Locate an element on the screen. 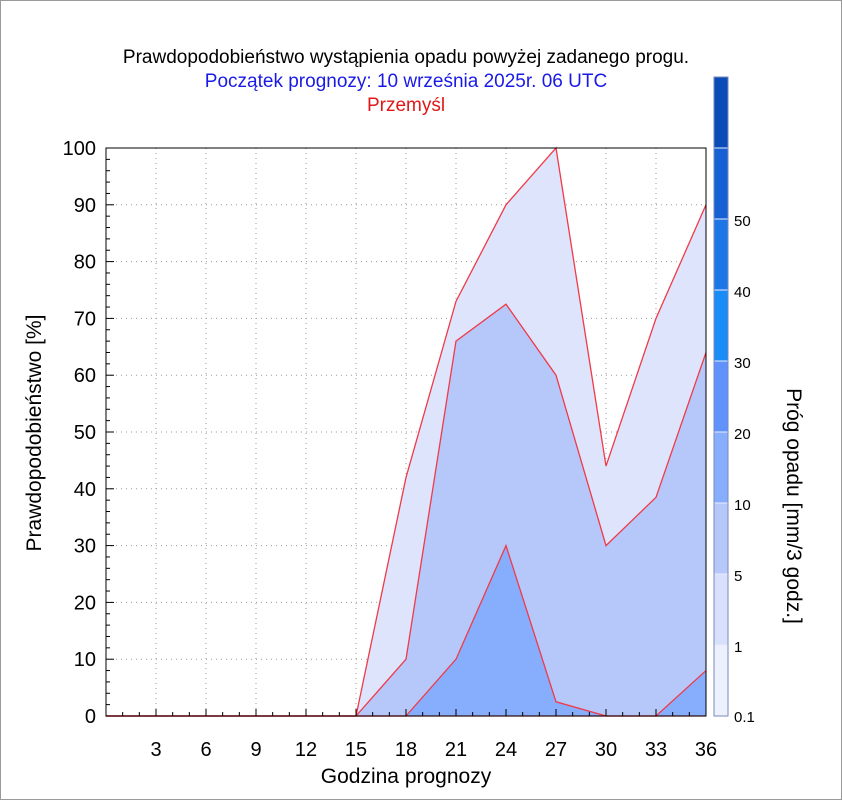  x-tick-label: 24 is located at coordinates (506, 750).